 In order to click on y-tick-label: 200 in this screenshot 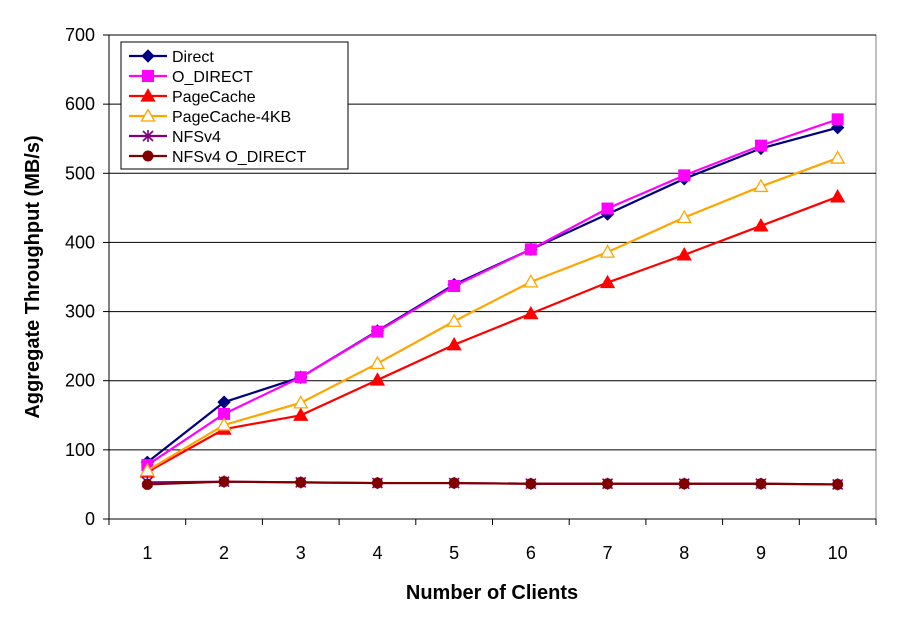, I will do `click(80, 381)`.